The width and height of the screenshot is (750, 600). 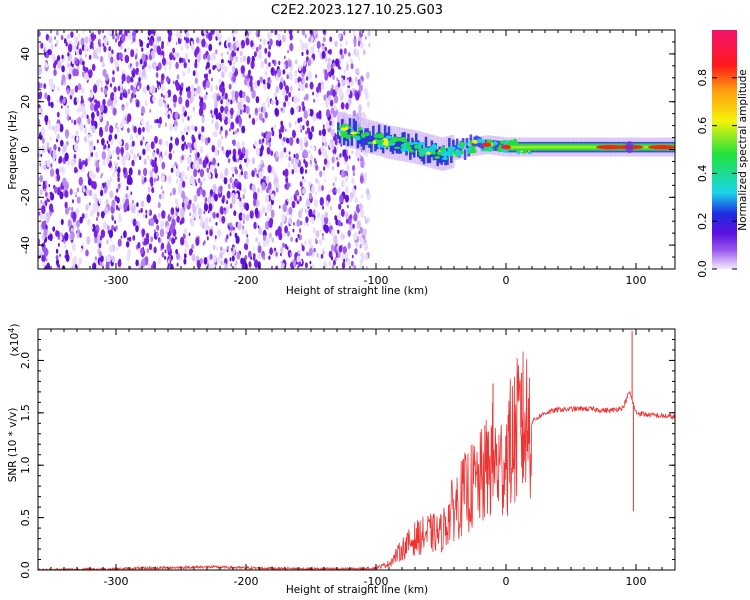 What do you see at coordinates (25, 102) in the screenshot?
I see `y-tick-label: 20` at bounding box center [25, 102].